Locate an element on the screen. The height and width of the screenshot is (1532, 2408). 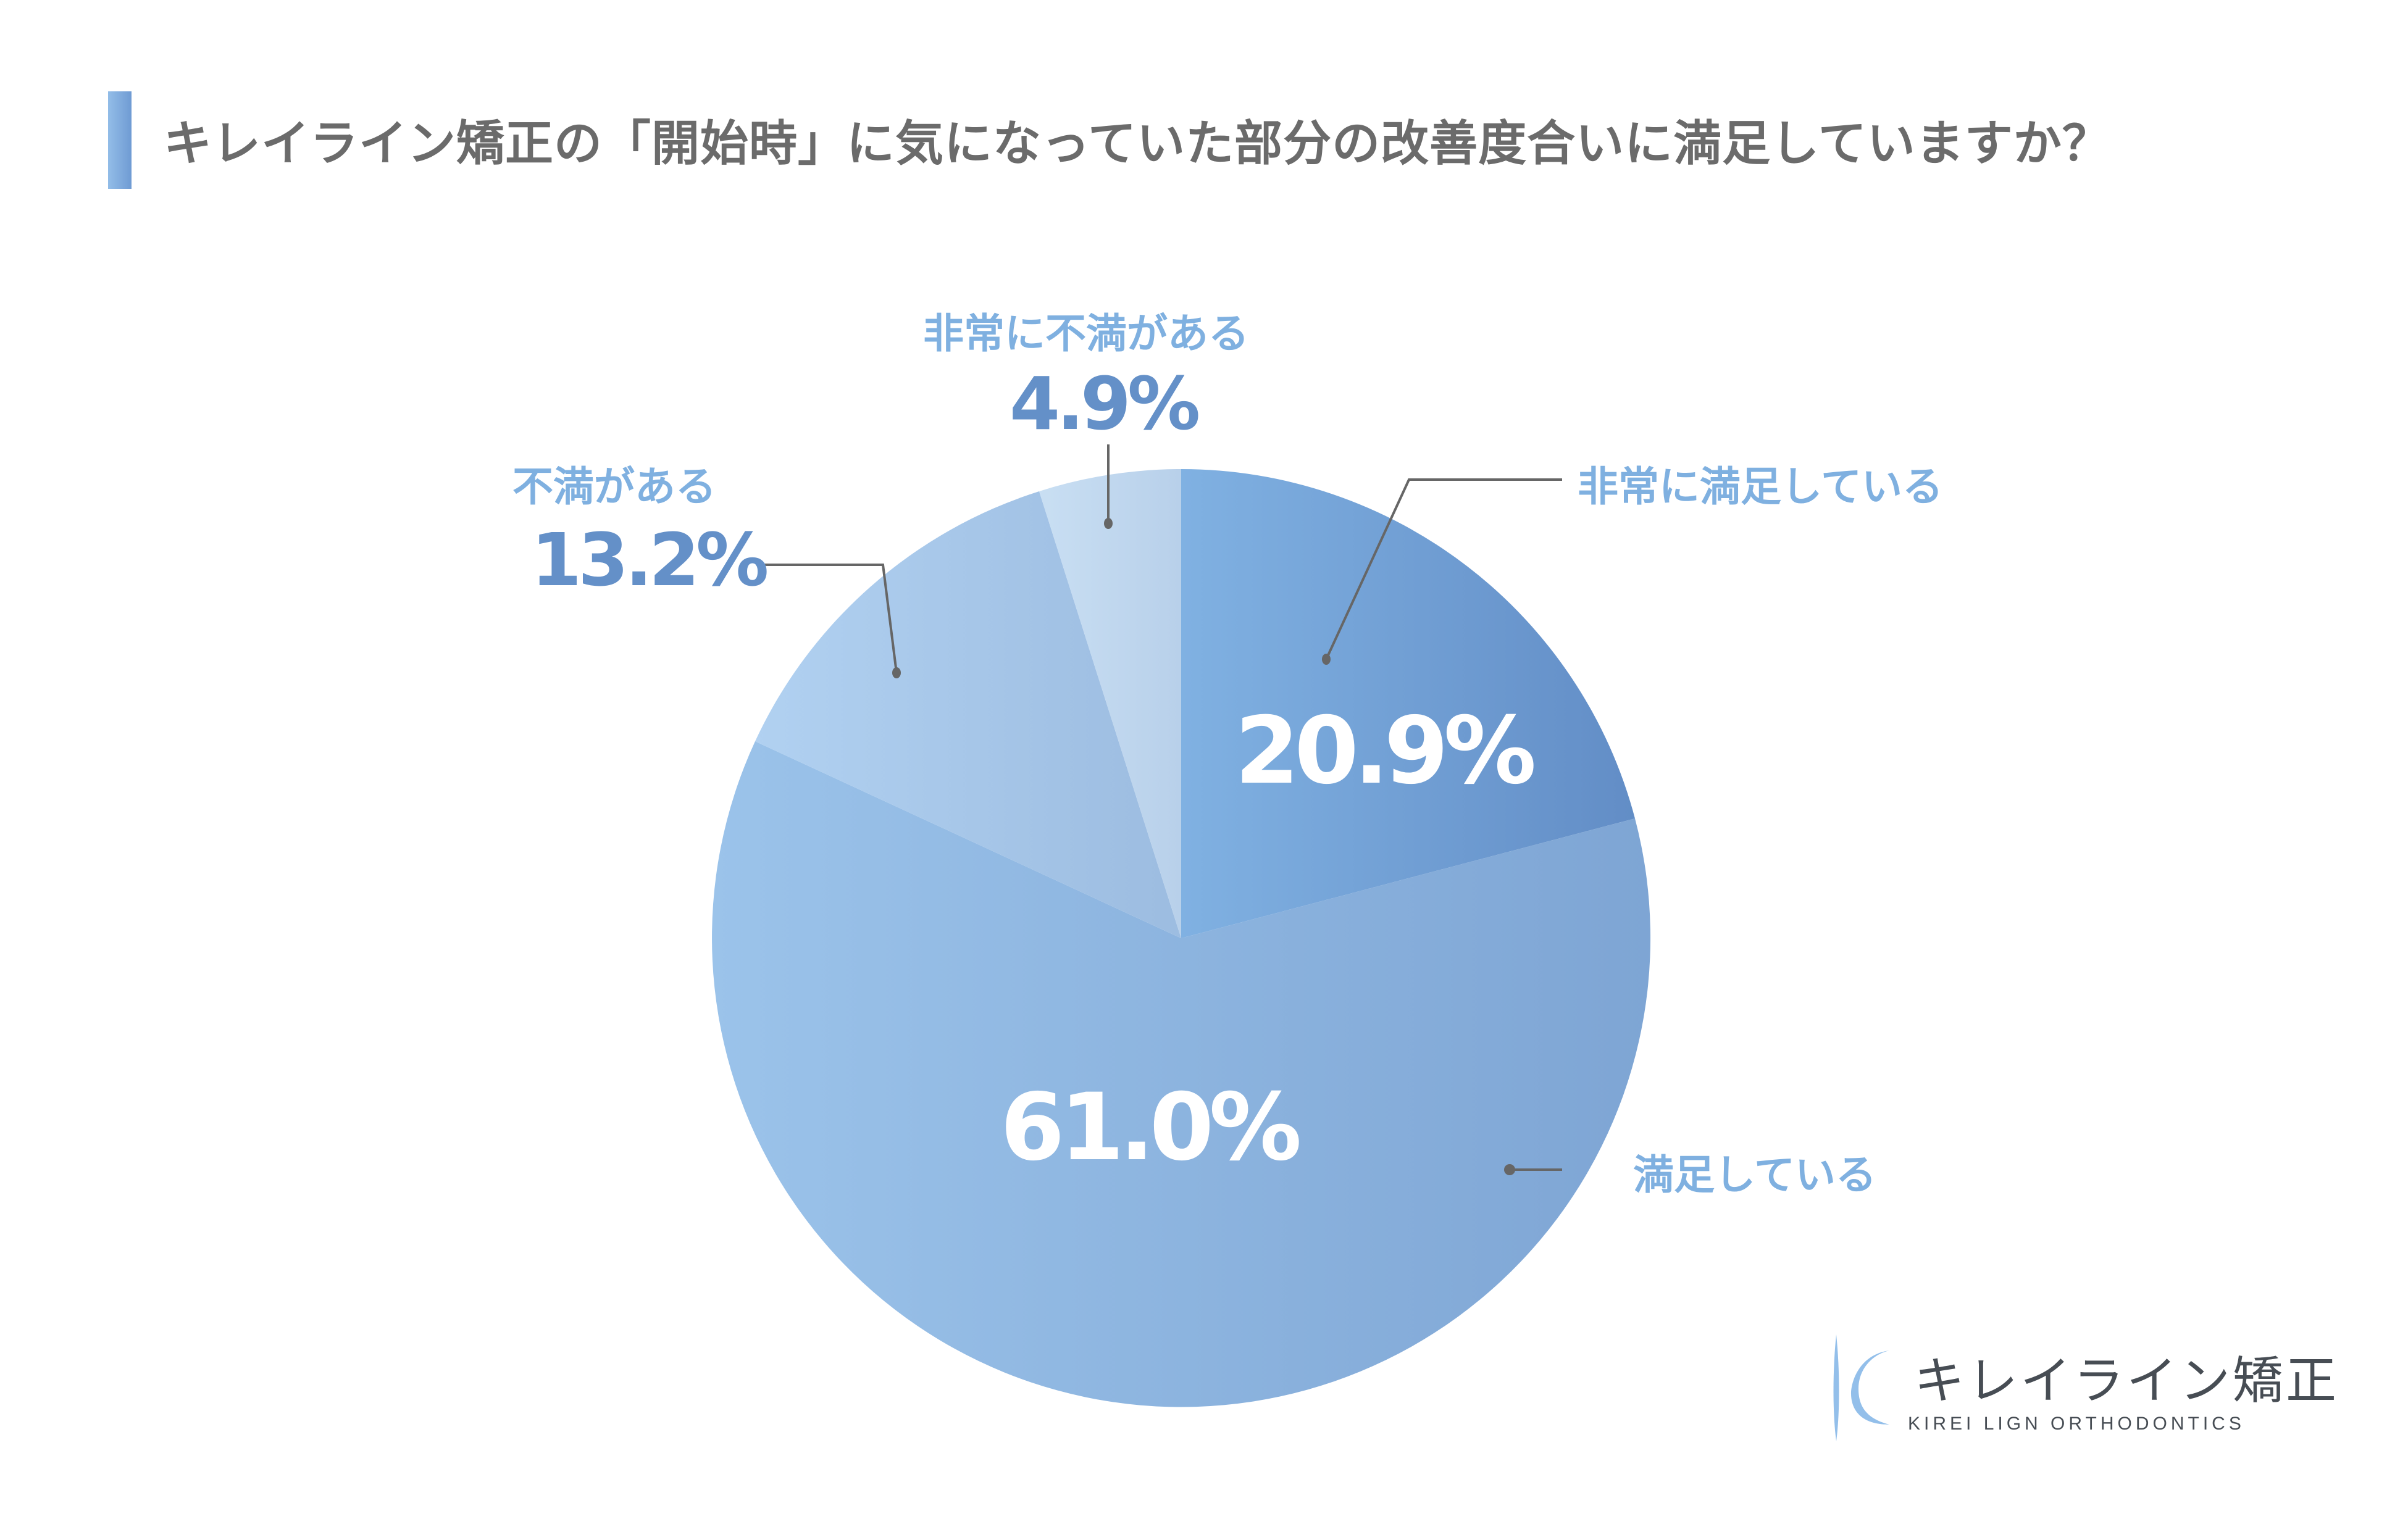
chart-title: キレイライン矯正の「開始時」に気になっていた部分の改善度合いに満足していますか？ is located at coordinates (1137, 144).